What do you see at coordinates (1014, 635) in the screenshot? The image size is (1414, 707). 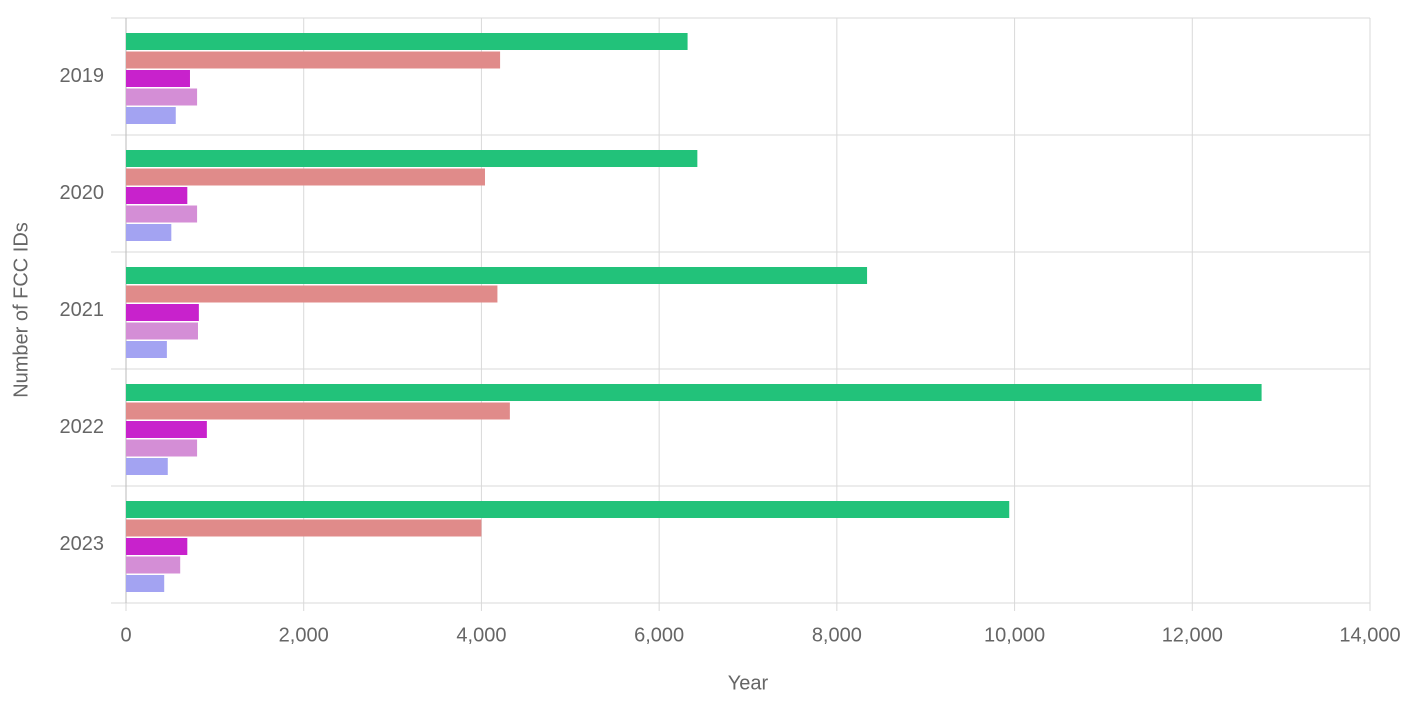 I see `x-tick-label: 10,000` at bounding box center [1014, 635].